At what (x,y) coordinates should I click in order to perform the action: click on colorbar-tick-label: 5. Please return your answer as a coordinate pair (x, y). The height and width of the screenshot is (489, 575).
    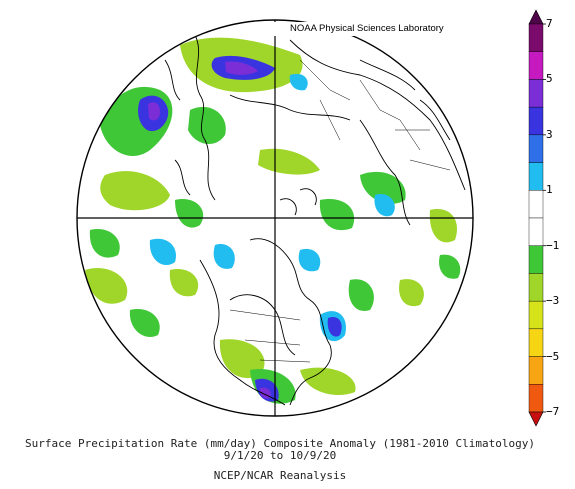
    Looking at the image, I should click on (549, 79).